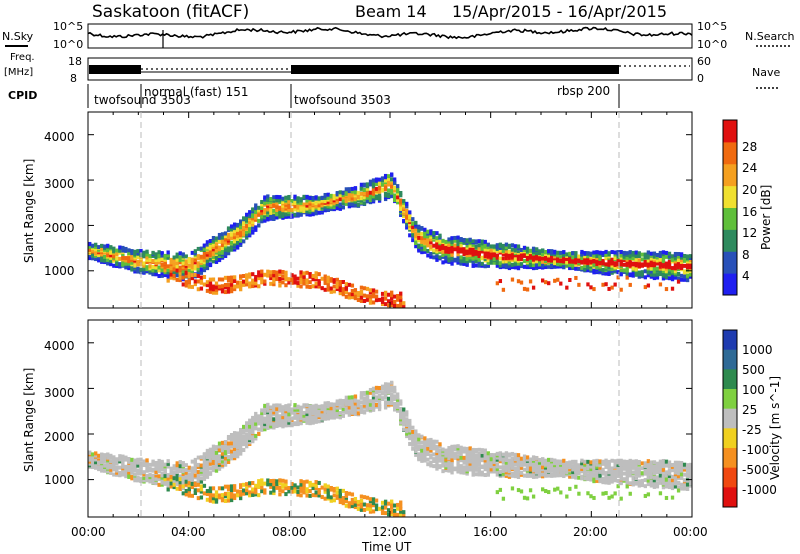 Image resolution: width=800 pixels, height=554 pixels. I want to click on date-range: 15/Apr/2015 - 16/Apr/2015, so click(559, 11).